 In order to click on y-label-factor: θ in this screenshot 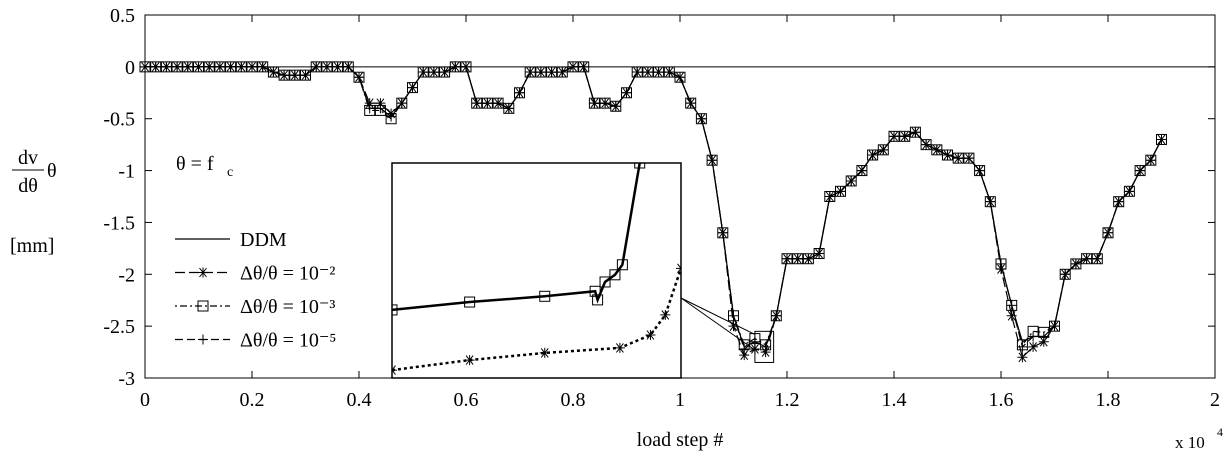, I will do `click(52, 171)`.